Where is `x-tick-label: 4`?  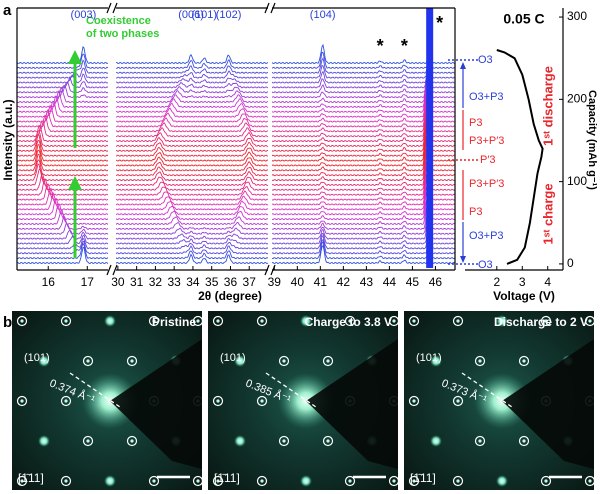
x-tick-label: 4 is located at coordinates (547, 282).